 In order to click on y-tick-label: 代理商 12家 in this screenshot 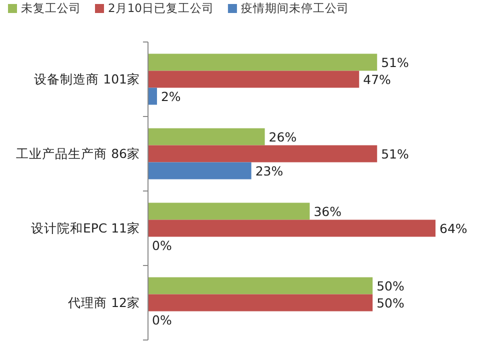, I will do `click(103, 302)`.